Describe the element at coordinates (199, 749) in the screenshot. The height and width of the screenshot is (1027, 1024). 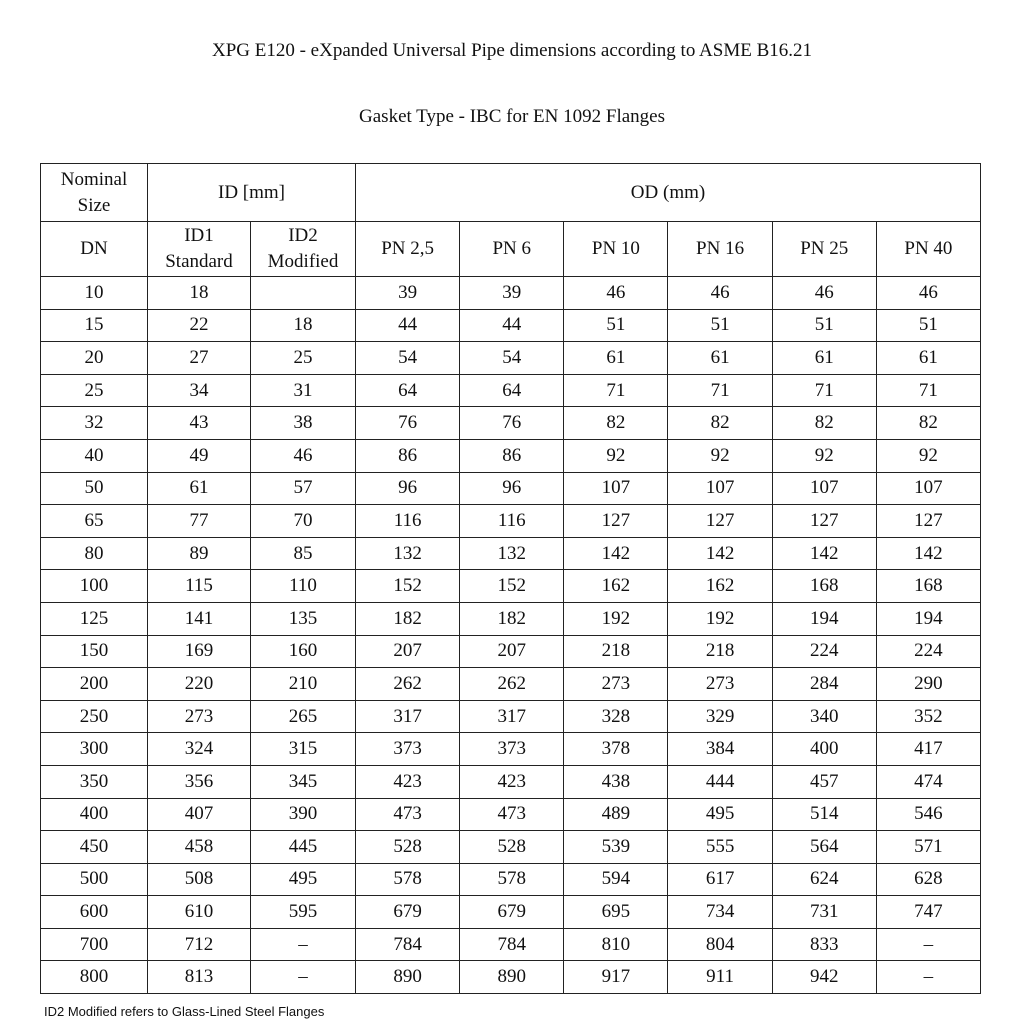
I see `data-cell: 324` at that location.